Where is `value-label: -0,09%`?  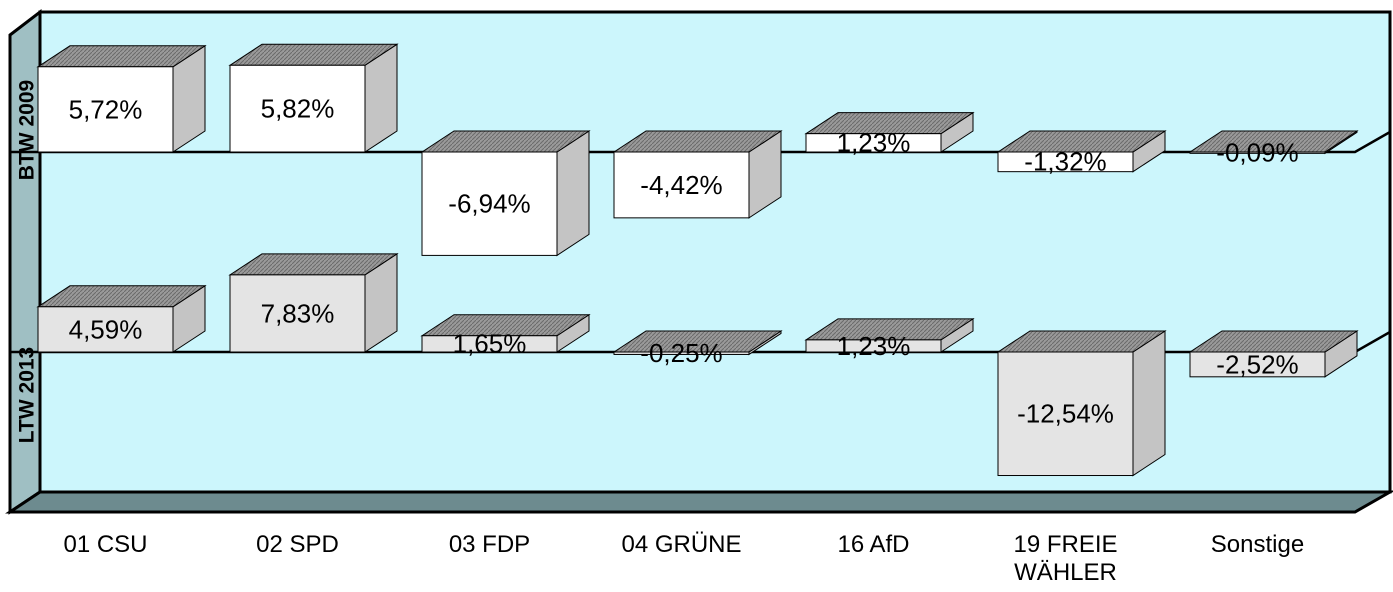
value-label: -0,09% is located at coordinates (1257, 153).